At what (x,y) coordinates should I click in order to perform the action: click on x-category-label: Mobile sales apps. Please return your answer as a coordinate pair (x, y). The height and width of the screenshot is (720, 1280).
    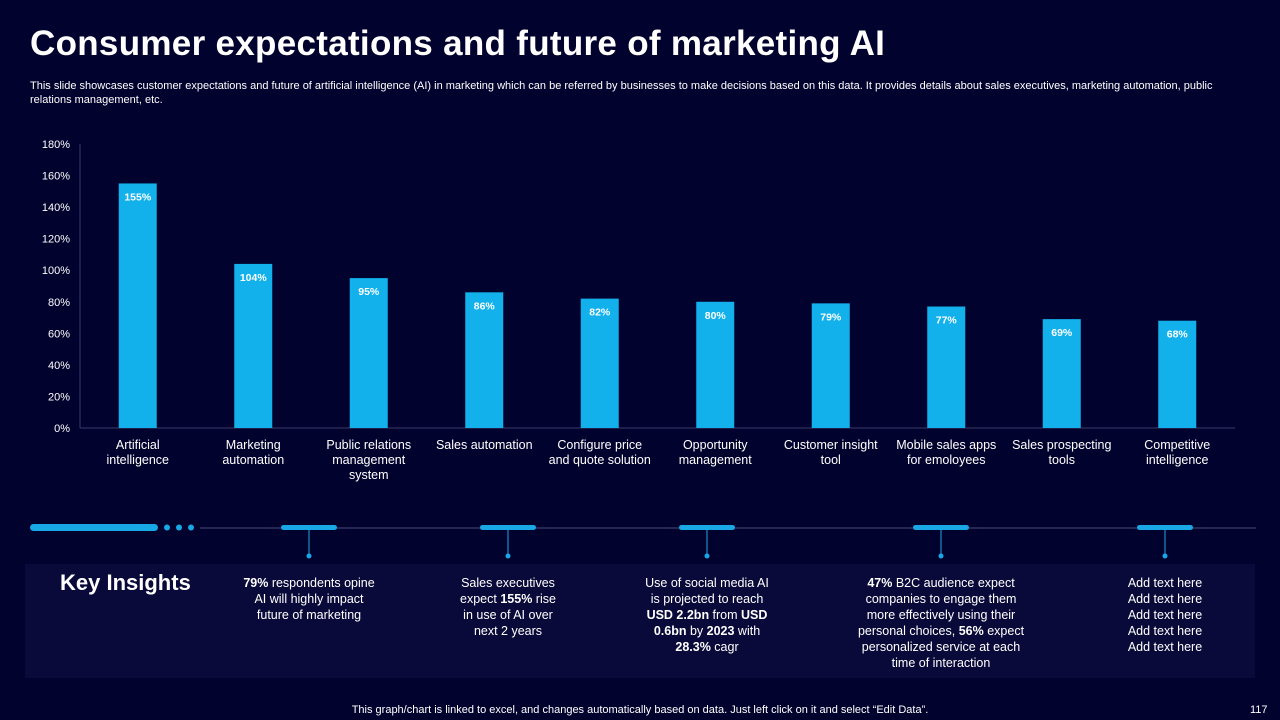
    Looking at the image, I should click on (946, 445).